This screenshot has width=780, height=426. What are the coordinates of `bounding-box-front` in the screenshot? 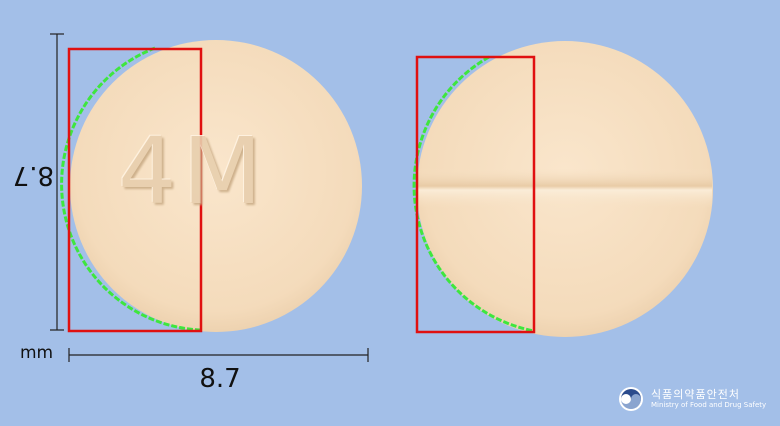 It's located at (135, 190).